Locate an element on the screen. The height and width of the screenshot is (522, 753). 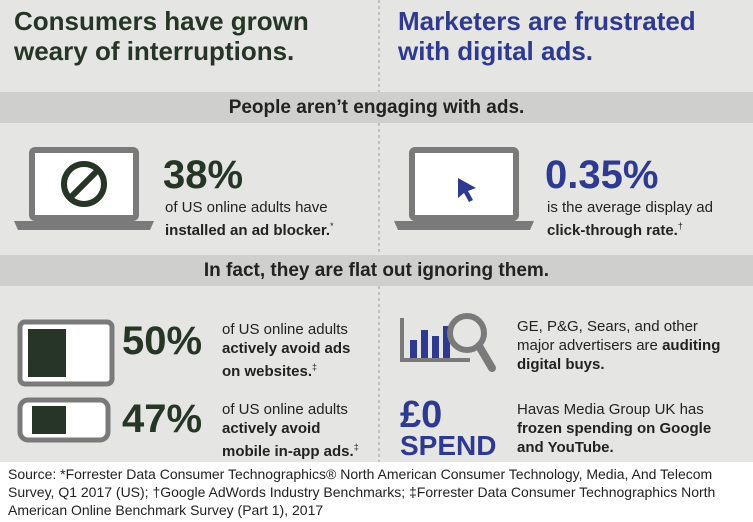
footnote-mark: † is located at coordinates (680, 226).